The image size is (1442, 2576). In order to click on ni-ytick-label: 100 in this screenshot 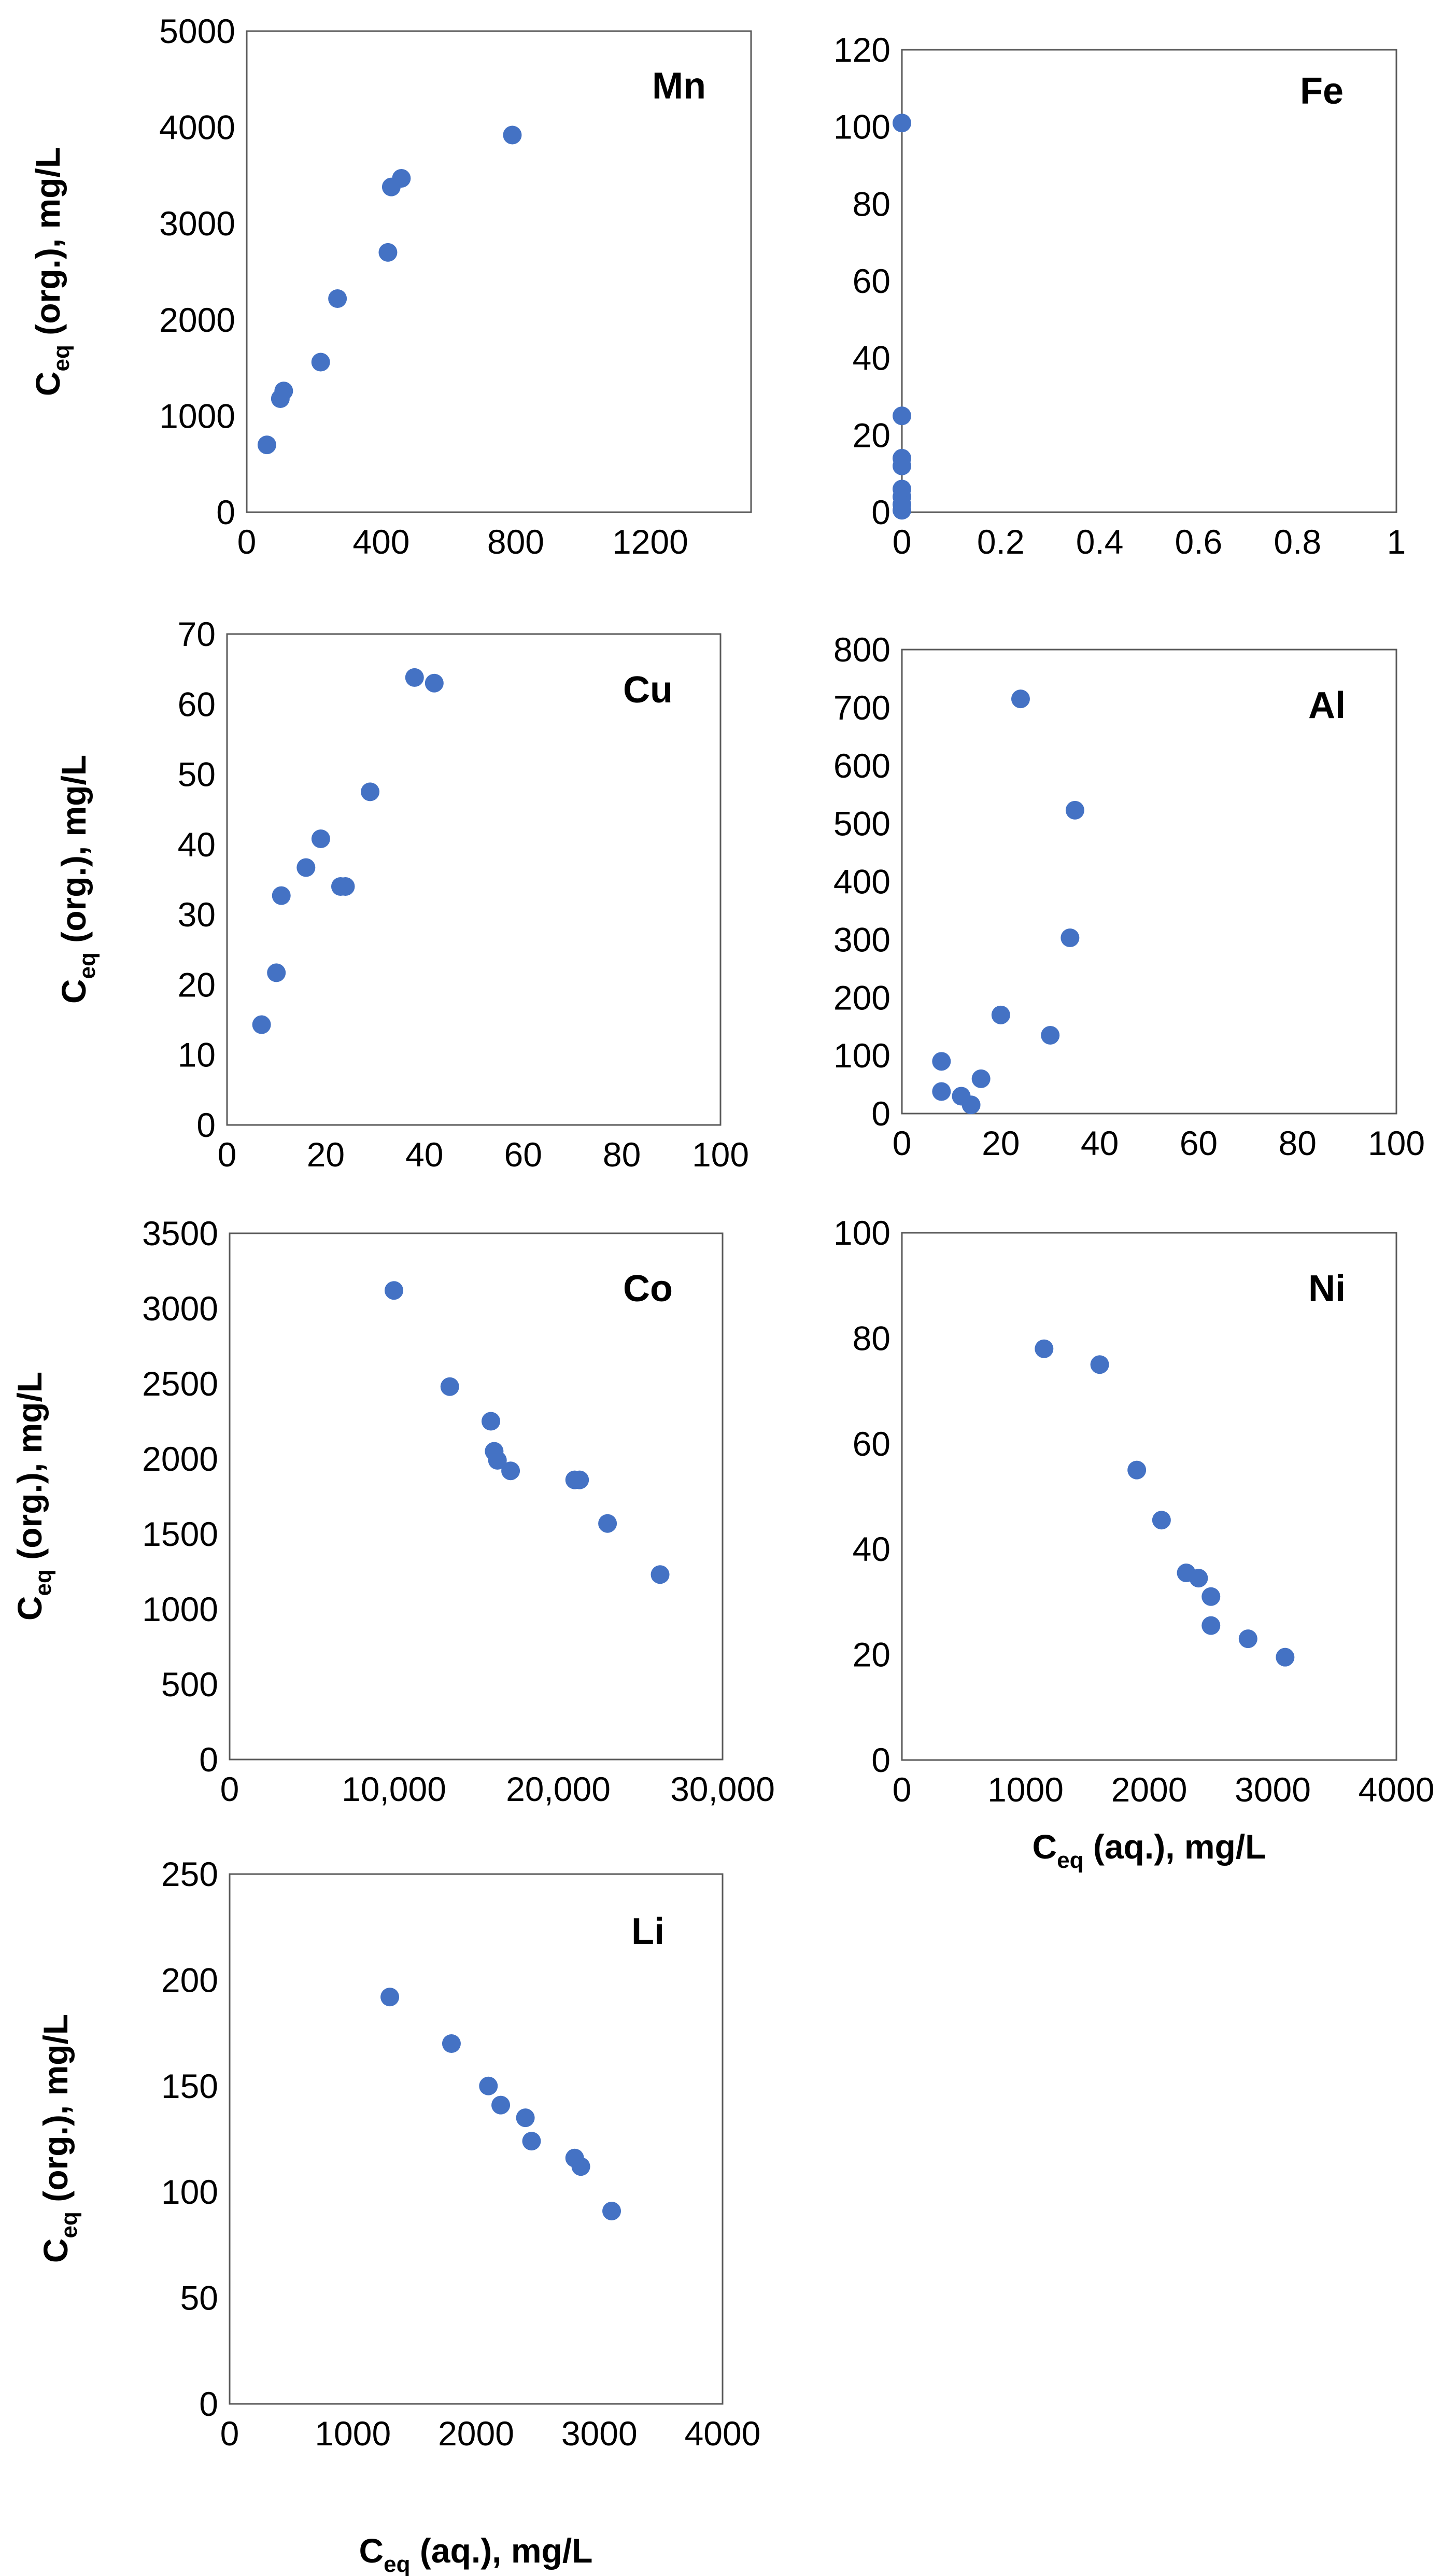, I will do `click(861, 1233)`.